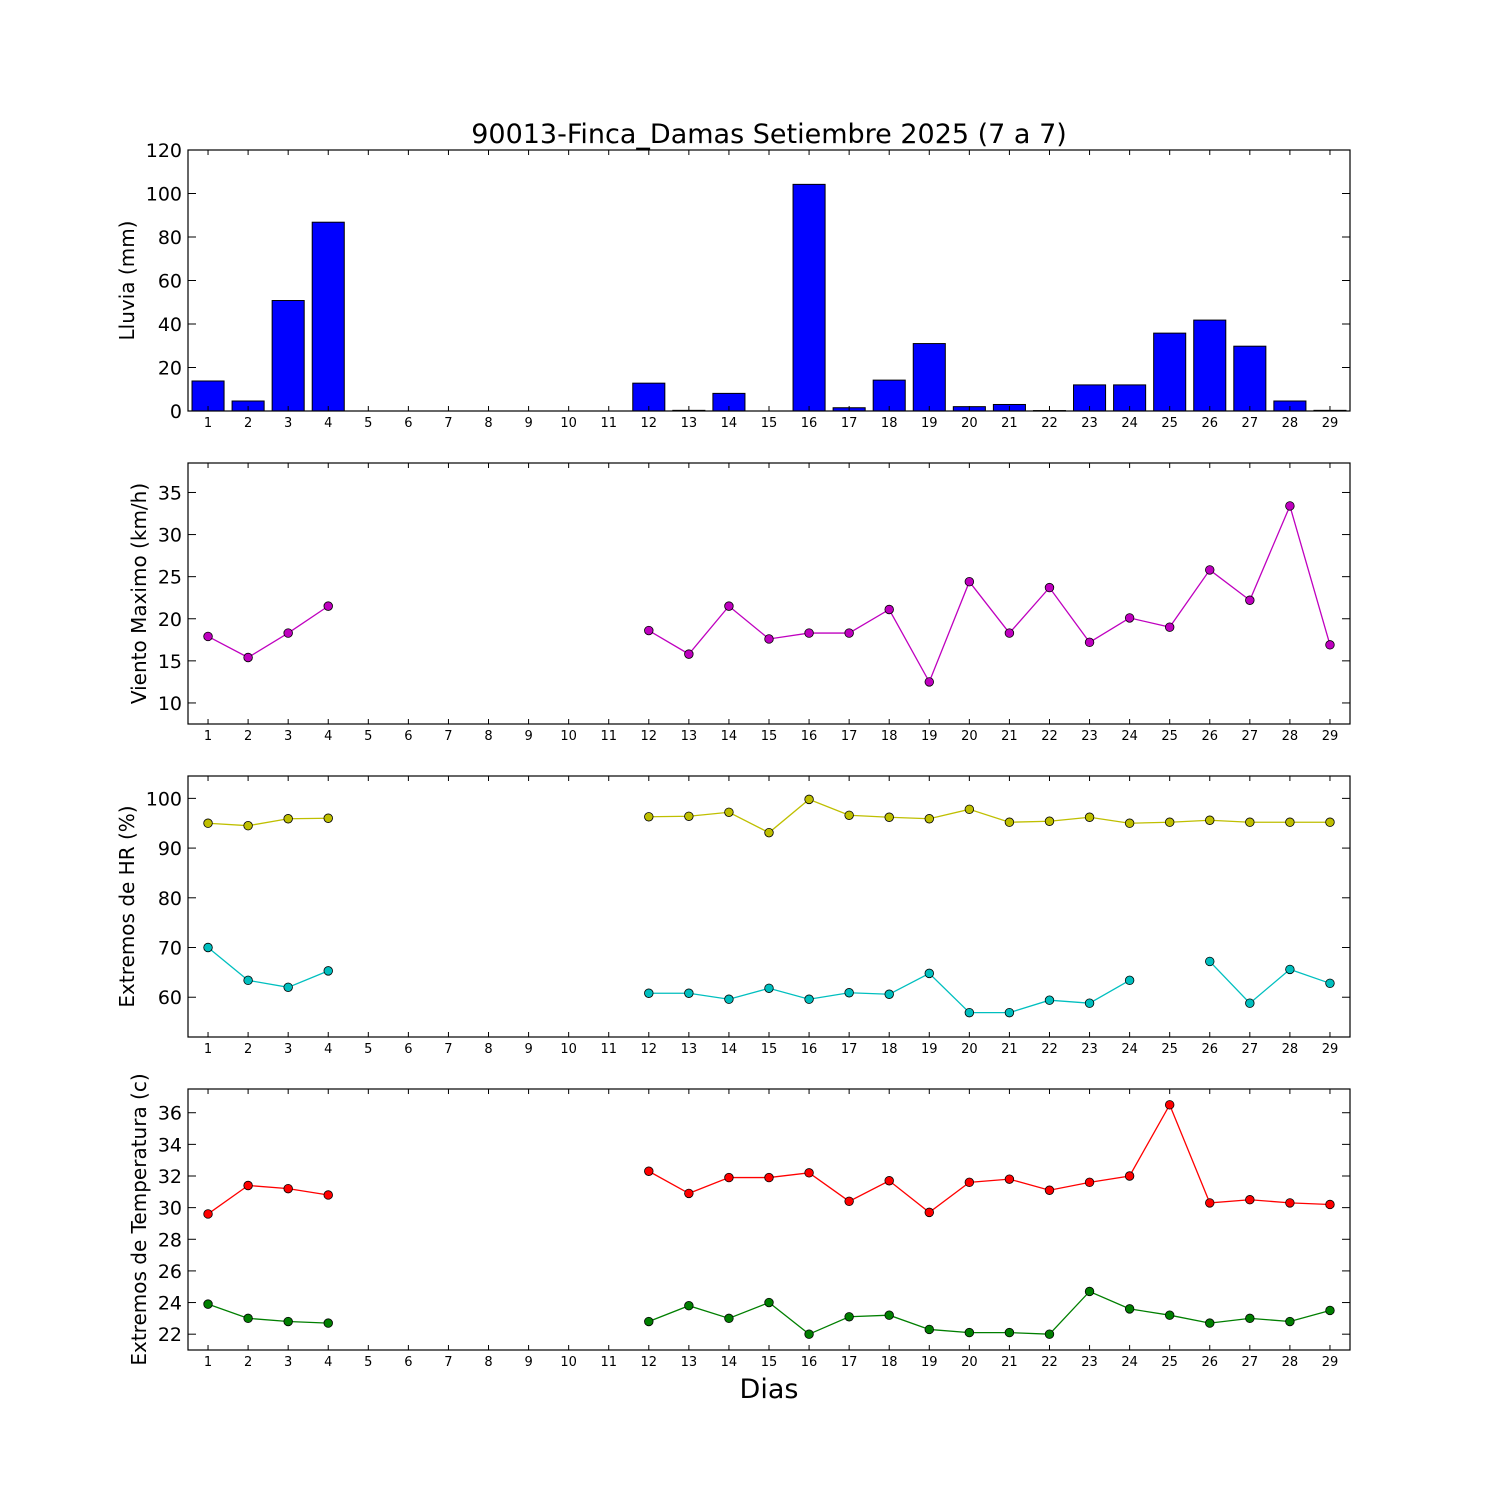 Image resolution: width=1500 pixels, height=1500 pixels. I want to click on y-axis-label: Extremos de HR (%), so click(127, 906).